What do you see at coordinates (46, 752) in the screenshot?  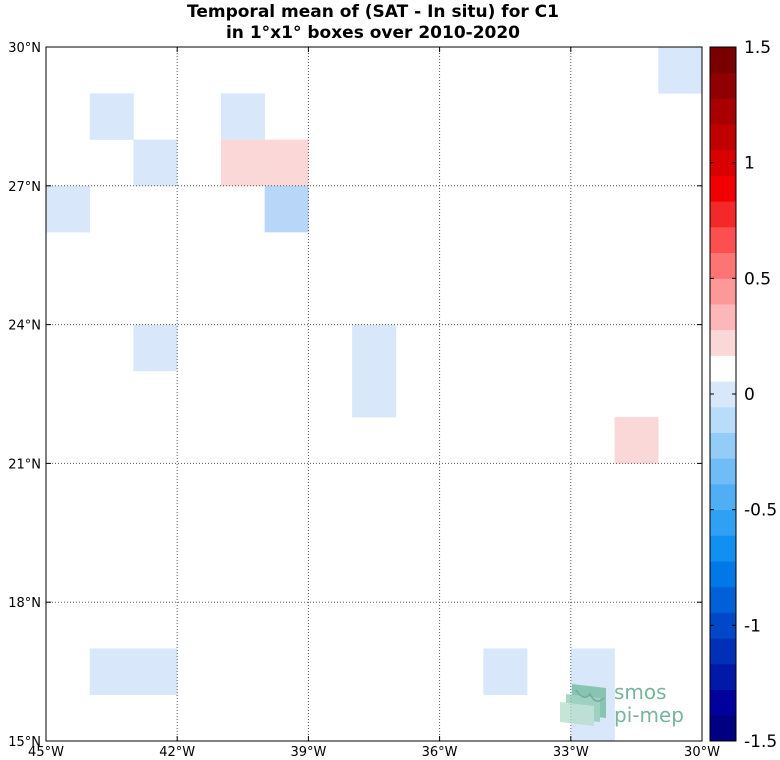 I see `x-tick-label: 45°W` at bounding box center [46, 752].